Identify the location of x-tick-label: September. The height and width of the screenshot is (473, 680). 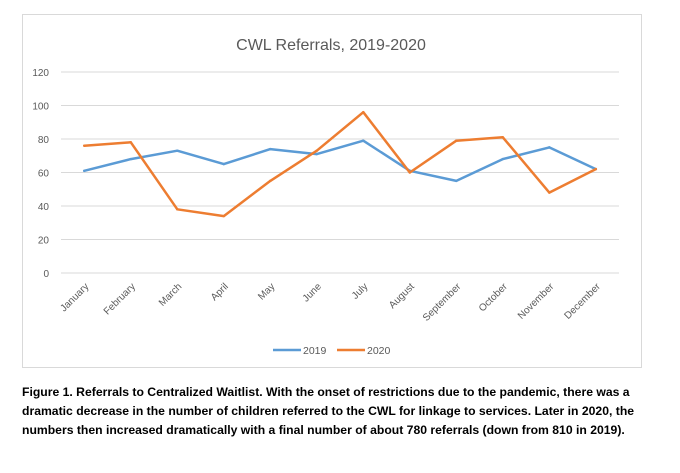
(442, 302).